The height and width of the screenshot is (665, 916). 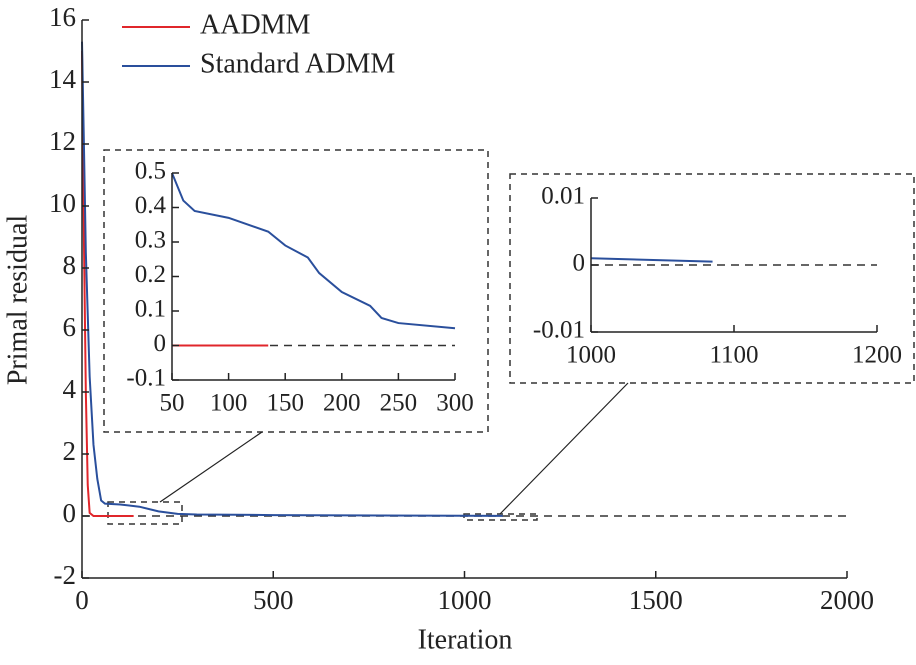 I want to click on x-tick-label: 500, so click(x=273, y=600).